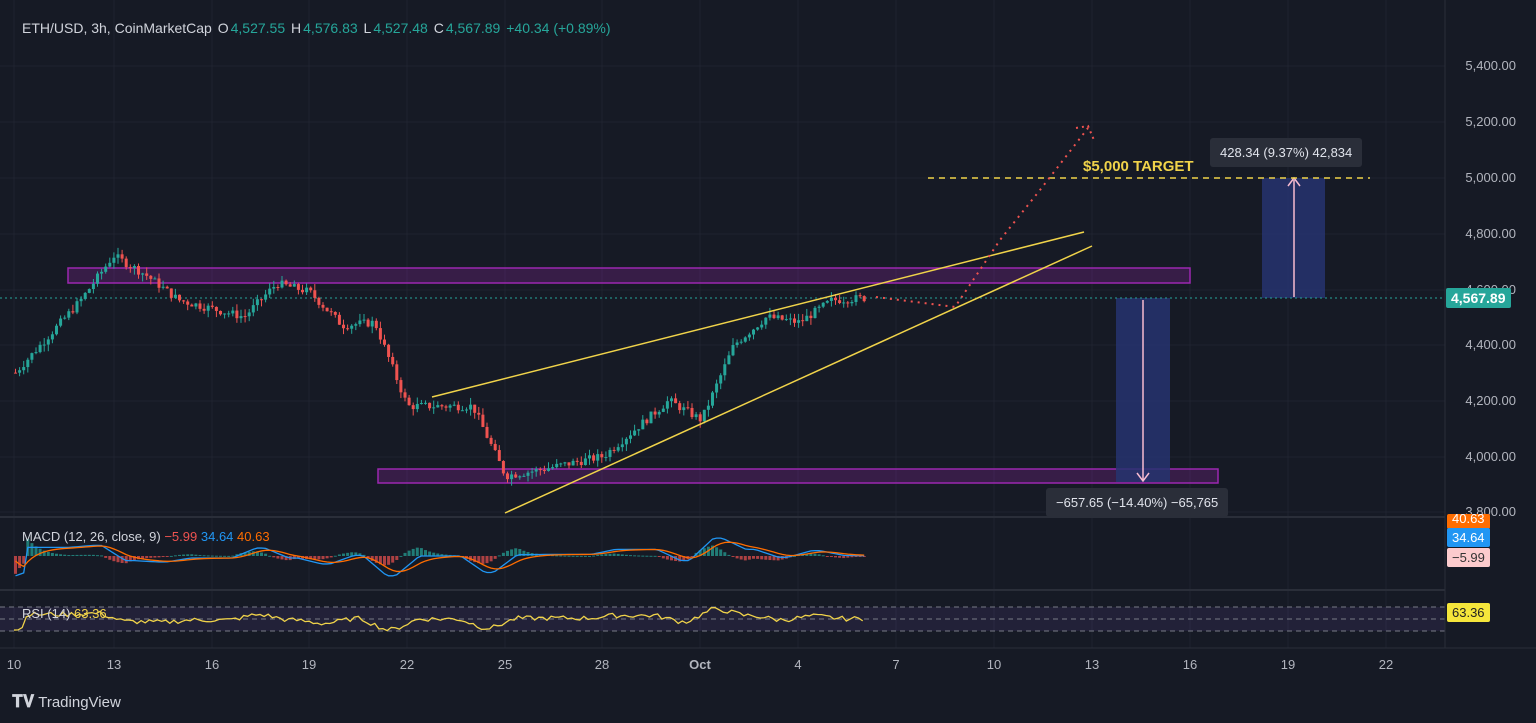  I want to click on rsi-title: RSI (14), so click(46, 613).